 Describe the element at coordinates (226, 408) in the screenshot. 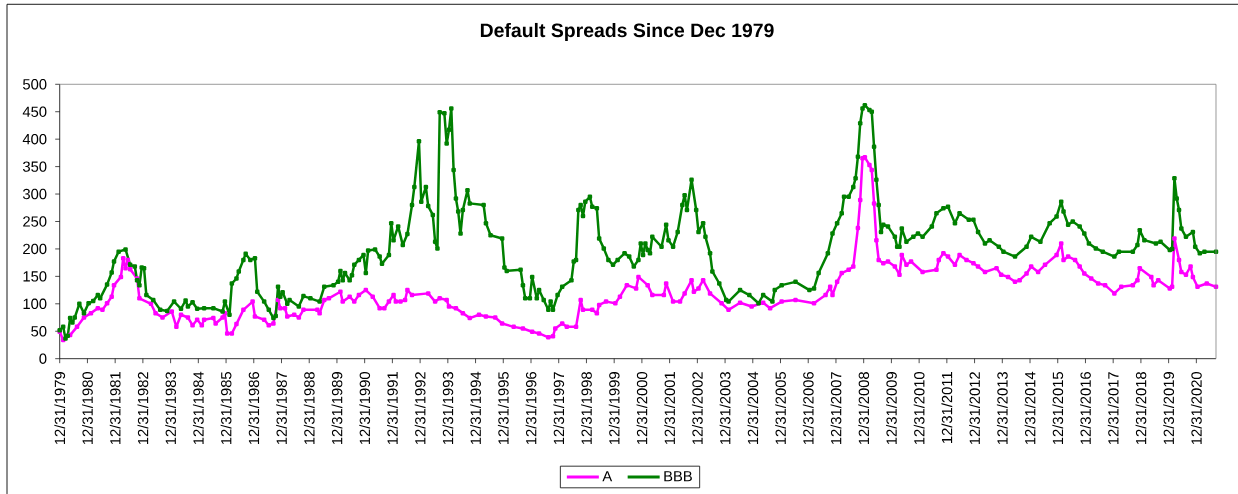

I see `x-tick-label: 12/31/1985` at that location.